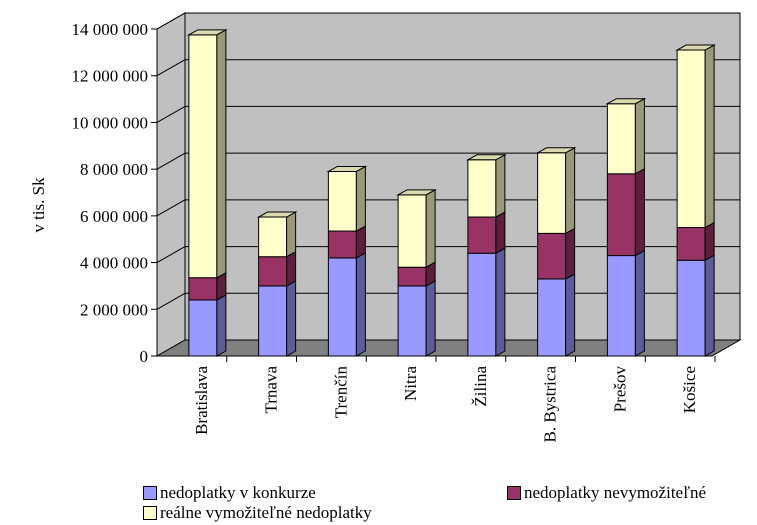 The height and width of the screenshot is (525, 757). I want to click on y-tick-label: 0, so click(144, 356).